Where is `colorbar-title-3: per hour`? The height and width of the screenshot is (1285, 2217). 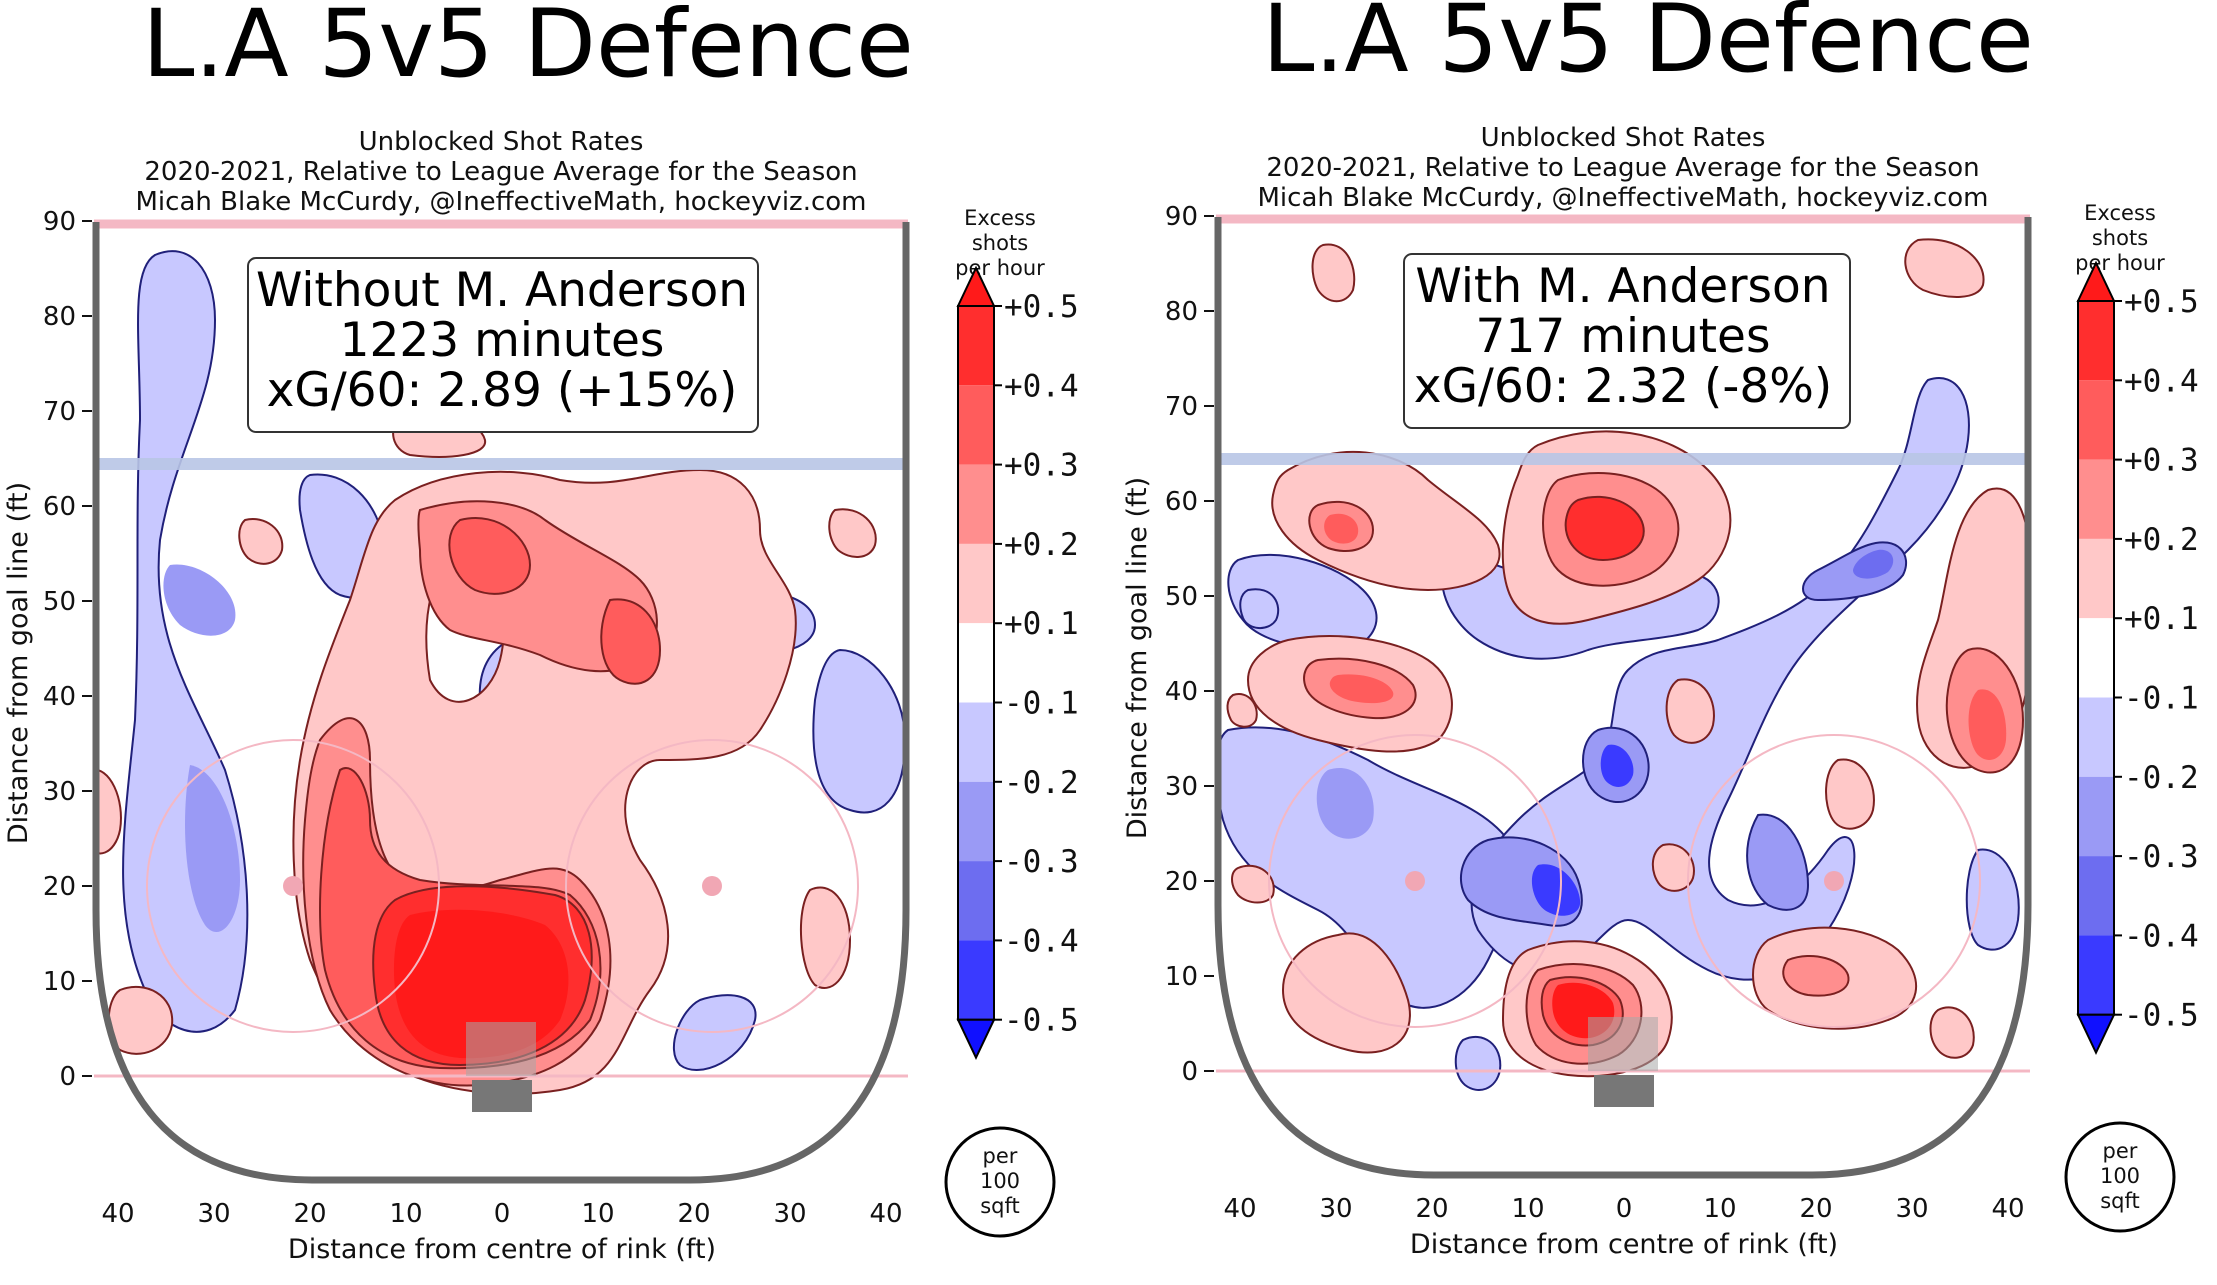 colorbar-title-3: per hour is located at coordinates (2120, 263).